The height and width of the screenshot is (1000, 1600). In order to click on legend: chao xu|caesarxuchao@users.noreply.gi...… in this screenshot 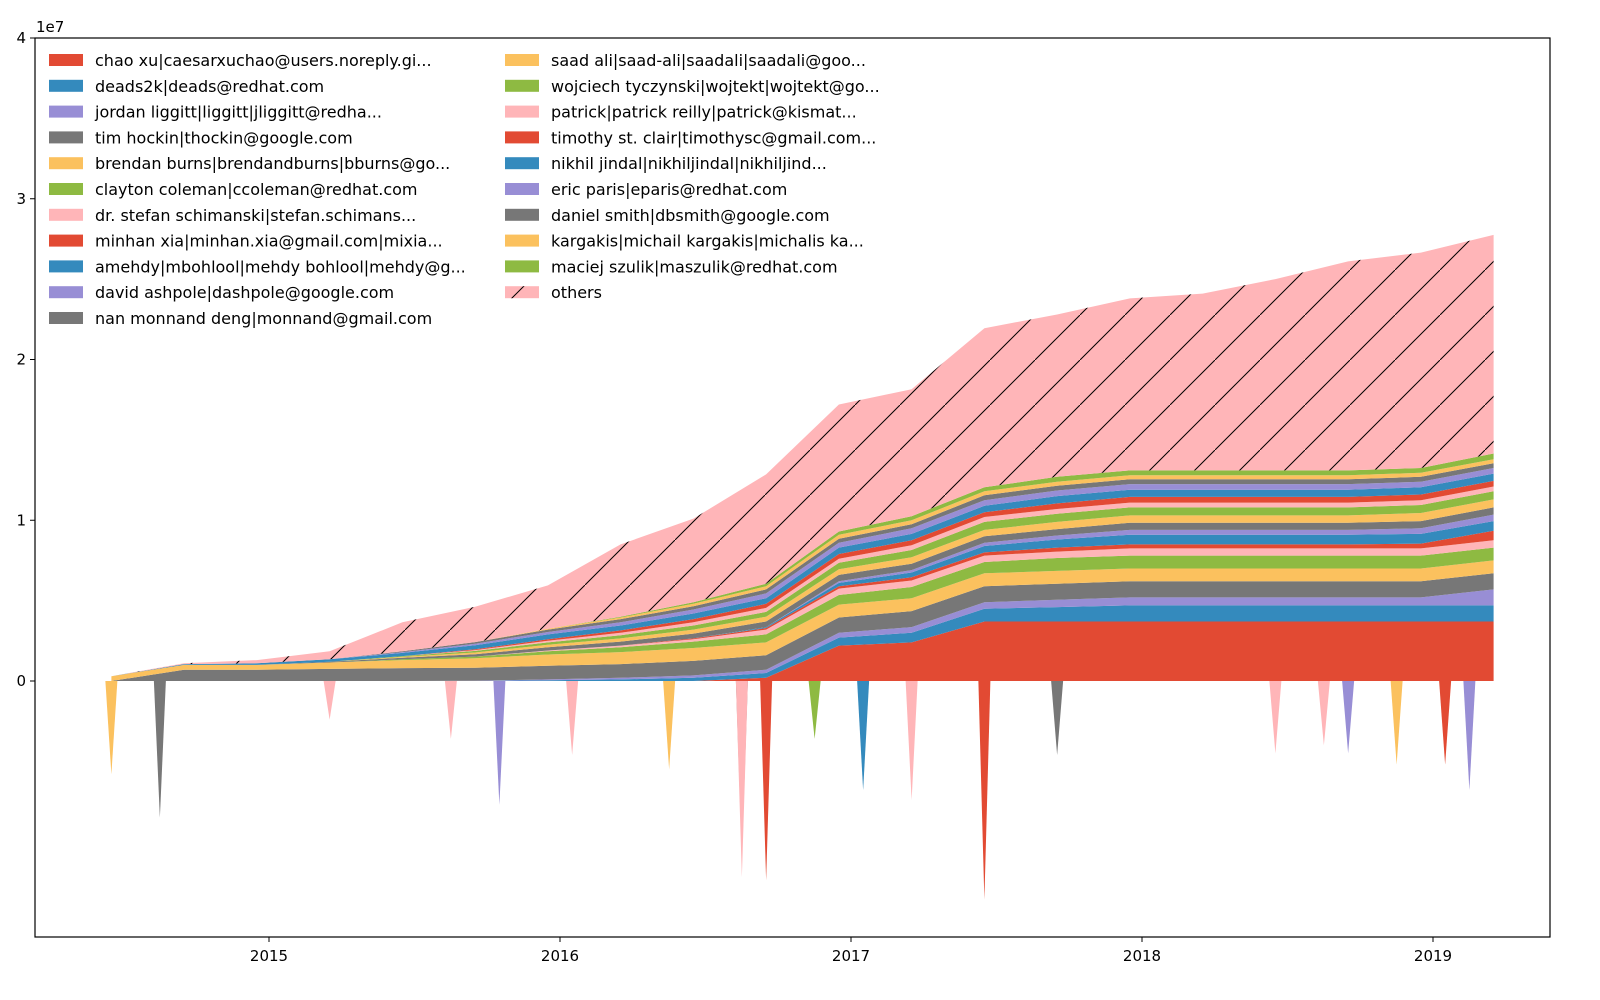, I will do `click(464, 189)`.